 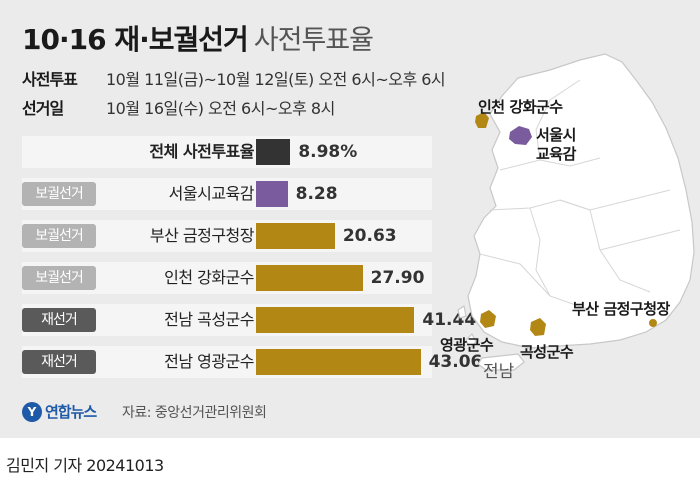 What do you see at coordinates (580, 195) in the screenshot?
I see `province-borders` at bounding box center [580, 195].